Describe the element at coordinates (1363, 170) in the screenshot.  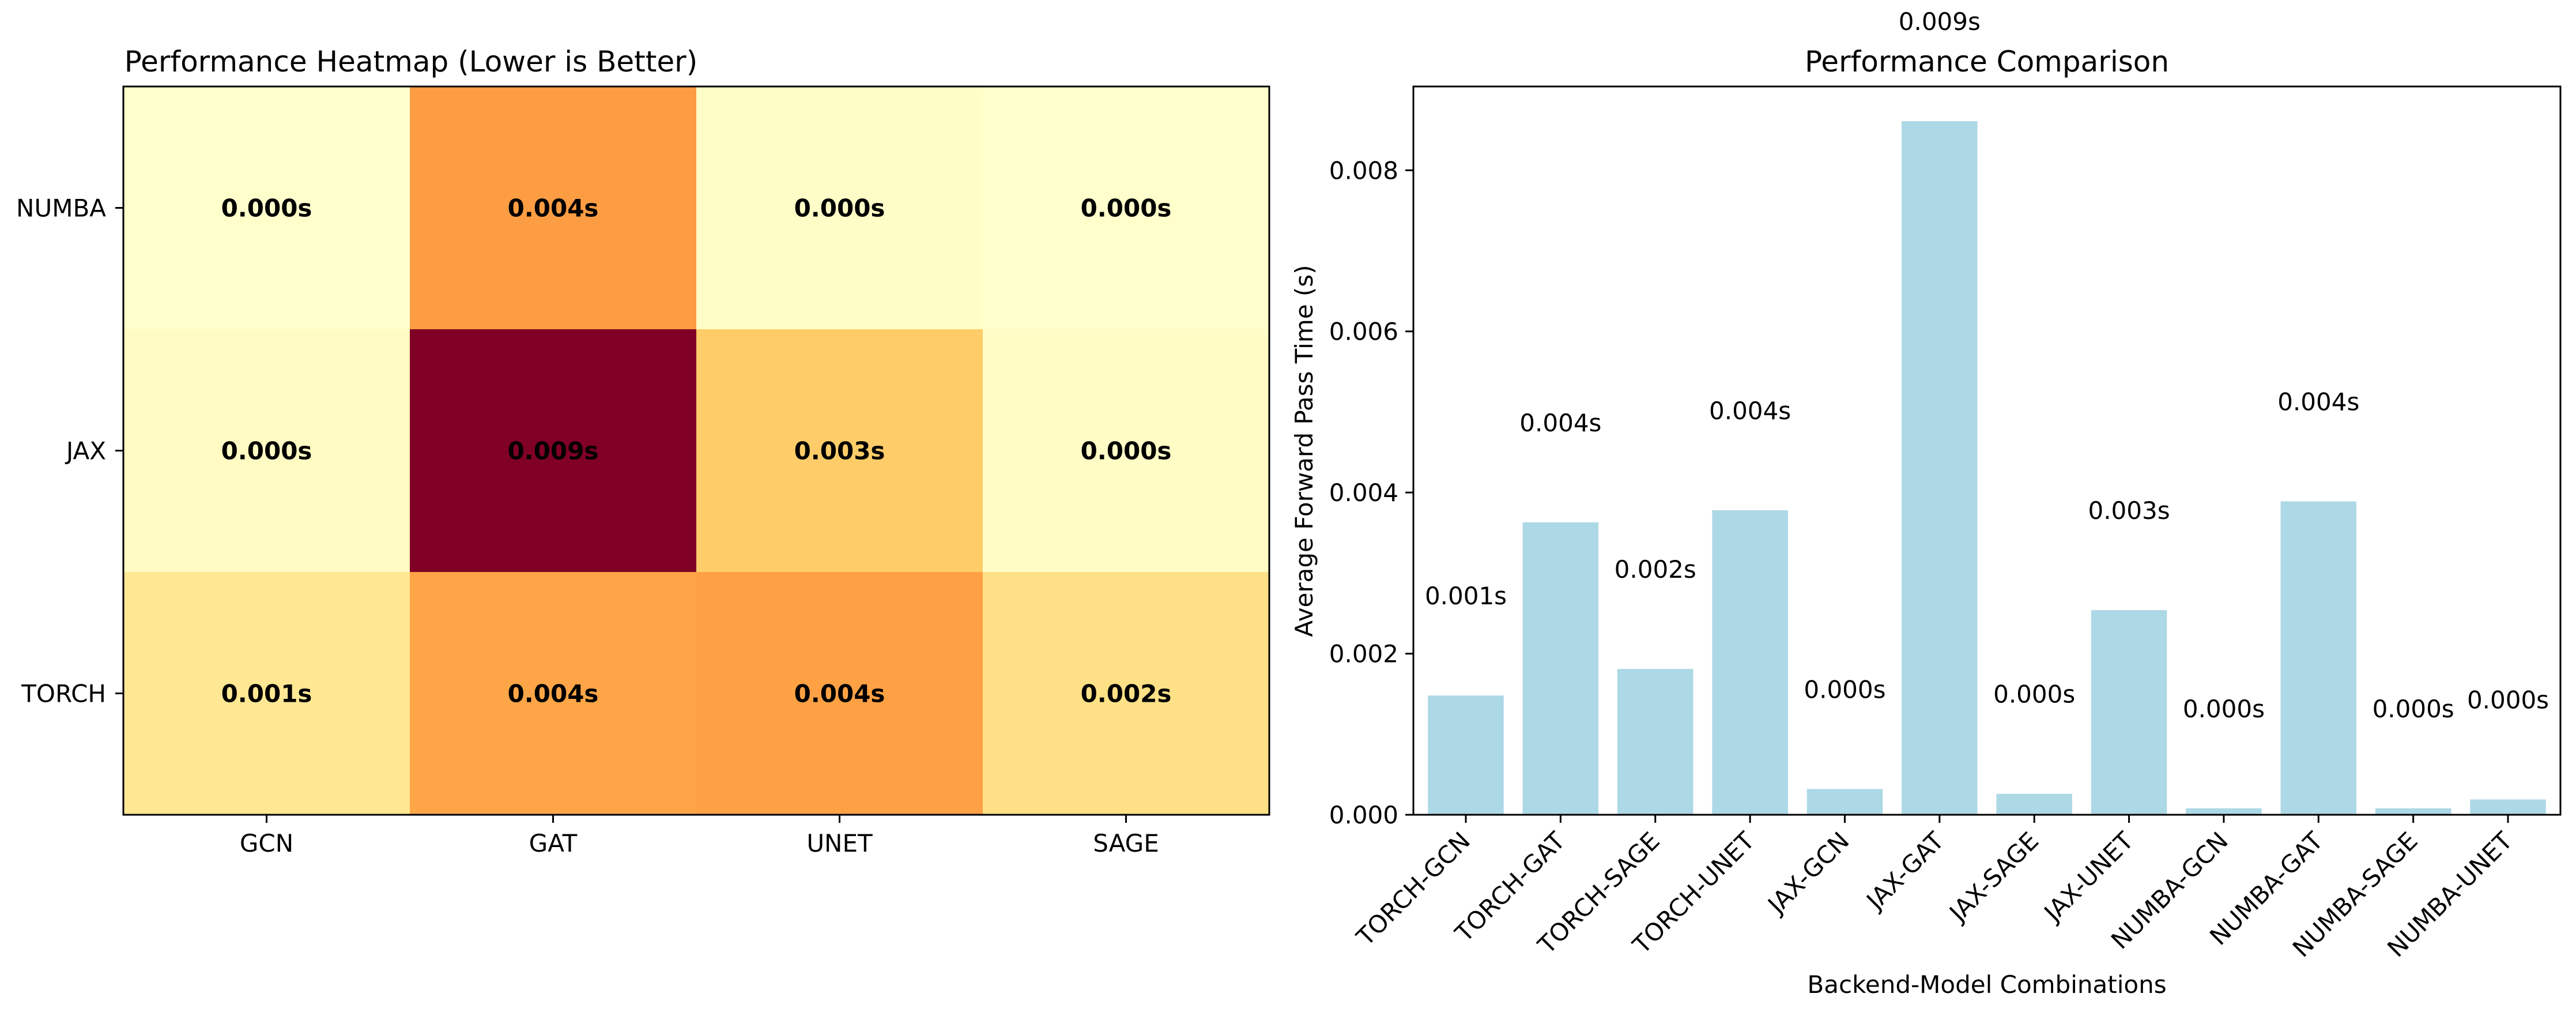
I see `bar-y-tick-label: 0.008` at that location.